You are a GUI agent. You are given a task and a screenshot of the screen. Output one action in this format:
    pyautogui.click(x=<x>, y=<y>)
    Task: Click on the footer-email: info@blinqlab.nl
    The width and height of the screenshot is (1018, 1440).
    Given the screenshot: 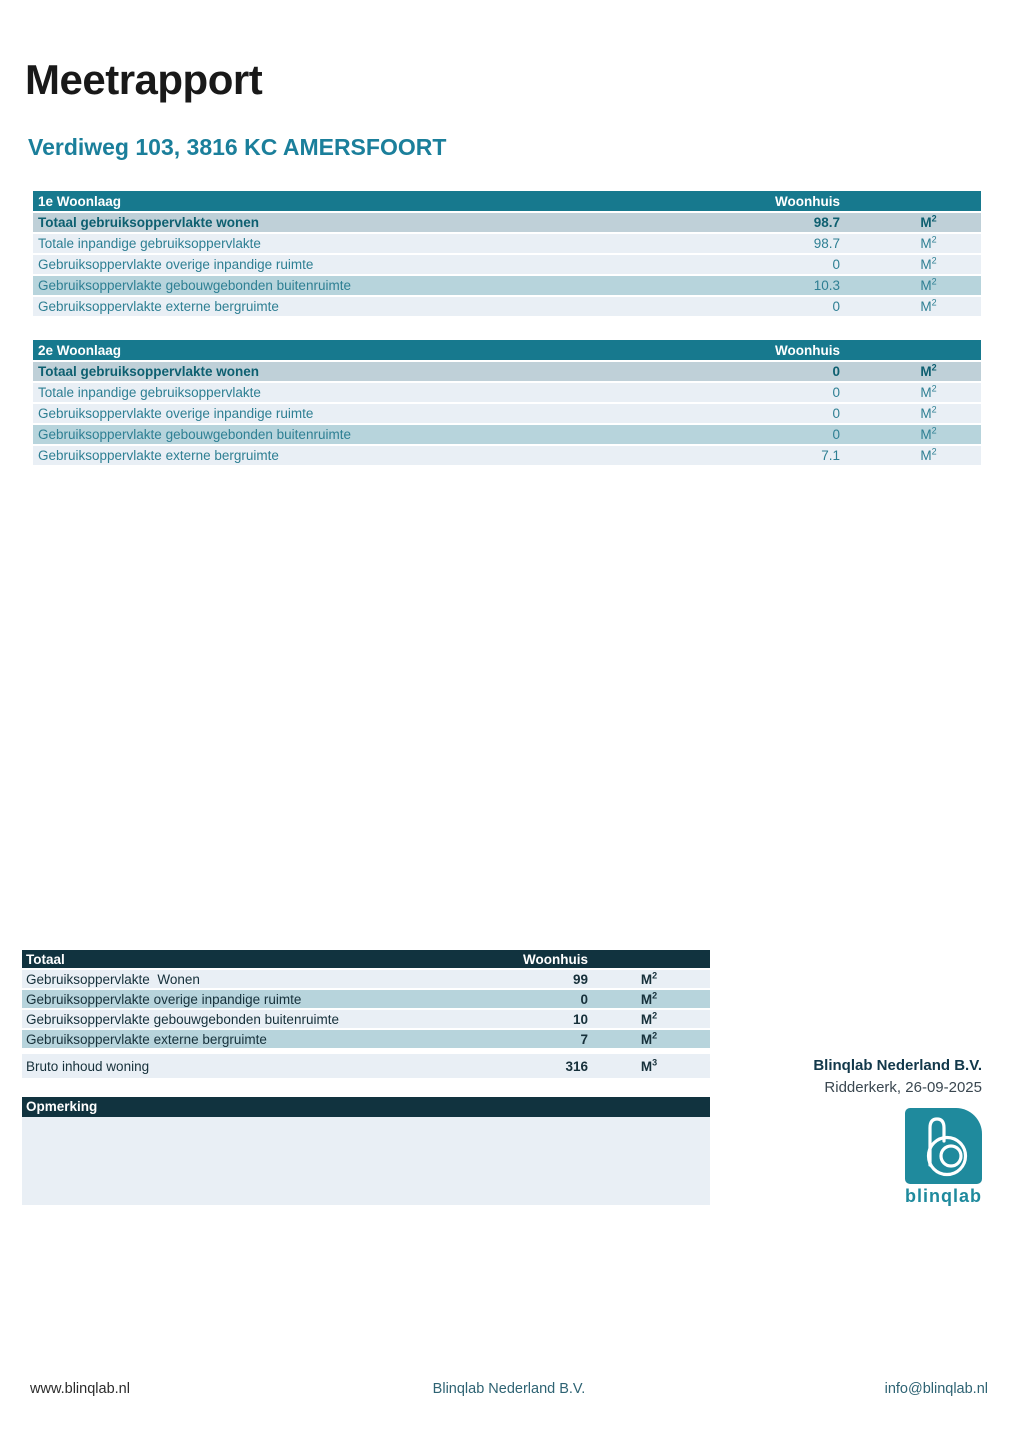 What is the action you would take?
    pyautogui.click(x=936, y=1389)
    